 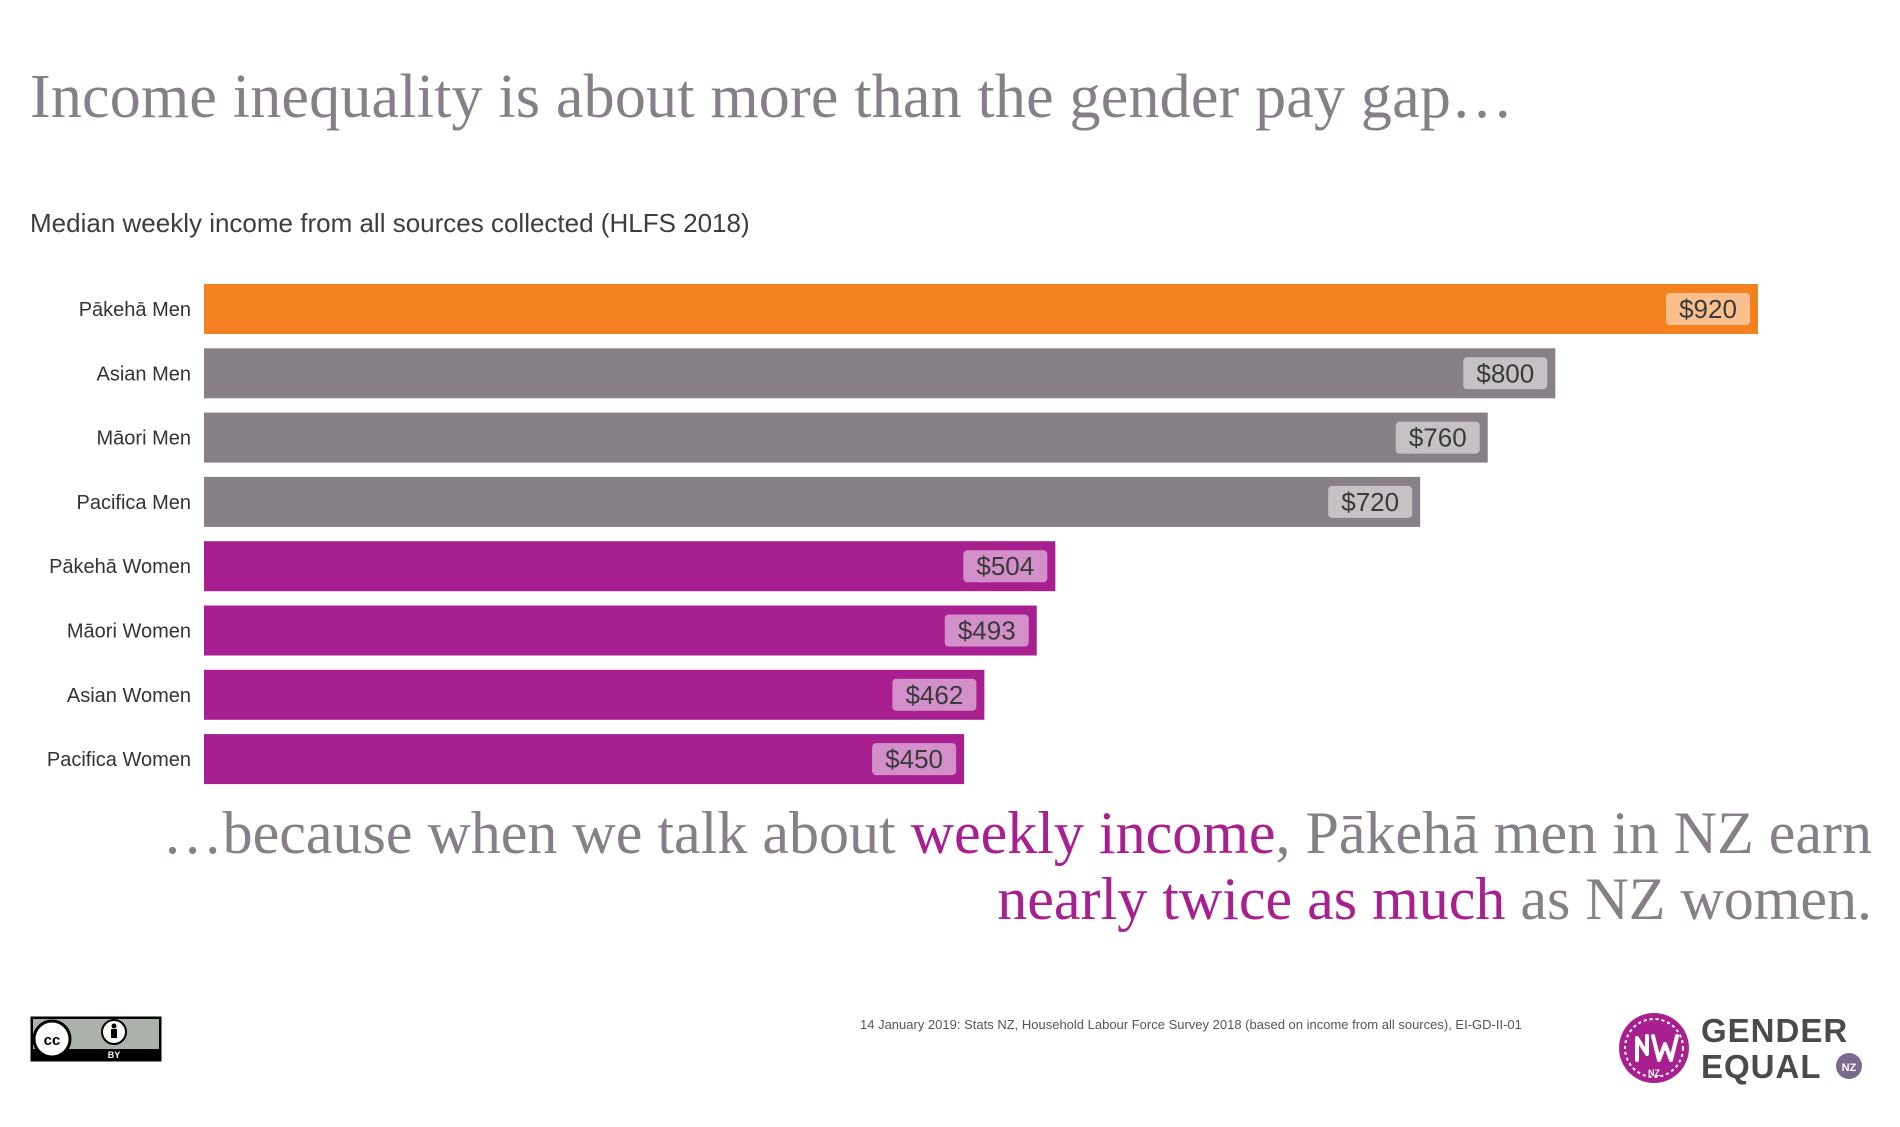 I want to click on tagline-part-3: , Pākehā men in NZ earn, so click(x=1573, y=833).